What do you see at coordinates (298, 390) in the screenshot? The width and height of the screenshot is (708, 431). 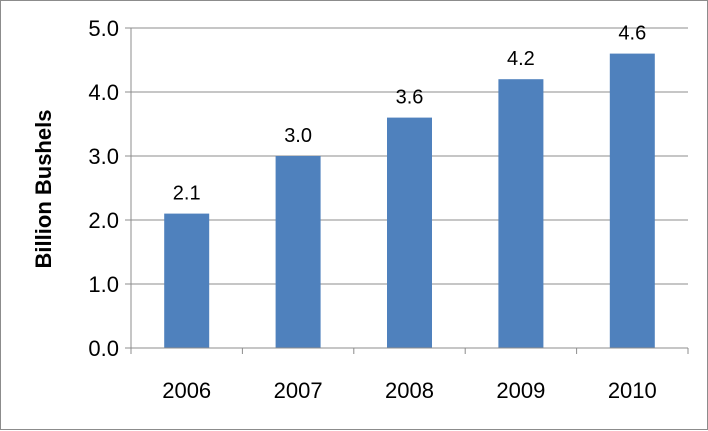 I see `x-tick-label-2007: 2007` at bounding box center [298, 390].